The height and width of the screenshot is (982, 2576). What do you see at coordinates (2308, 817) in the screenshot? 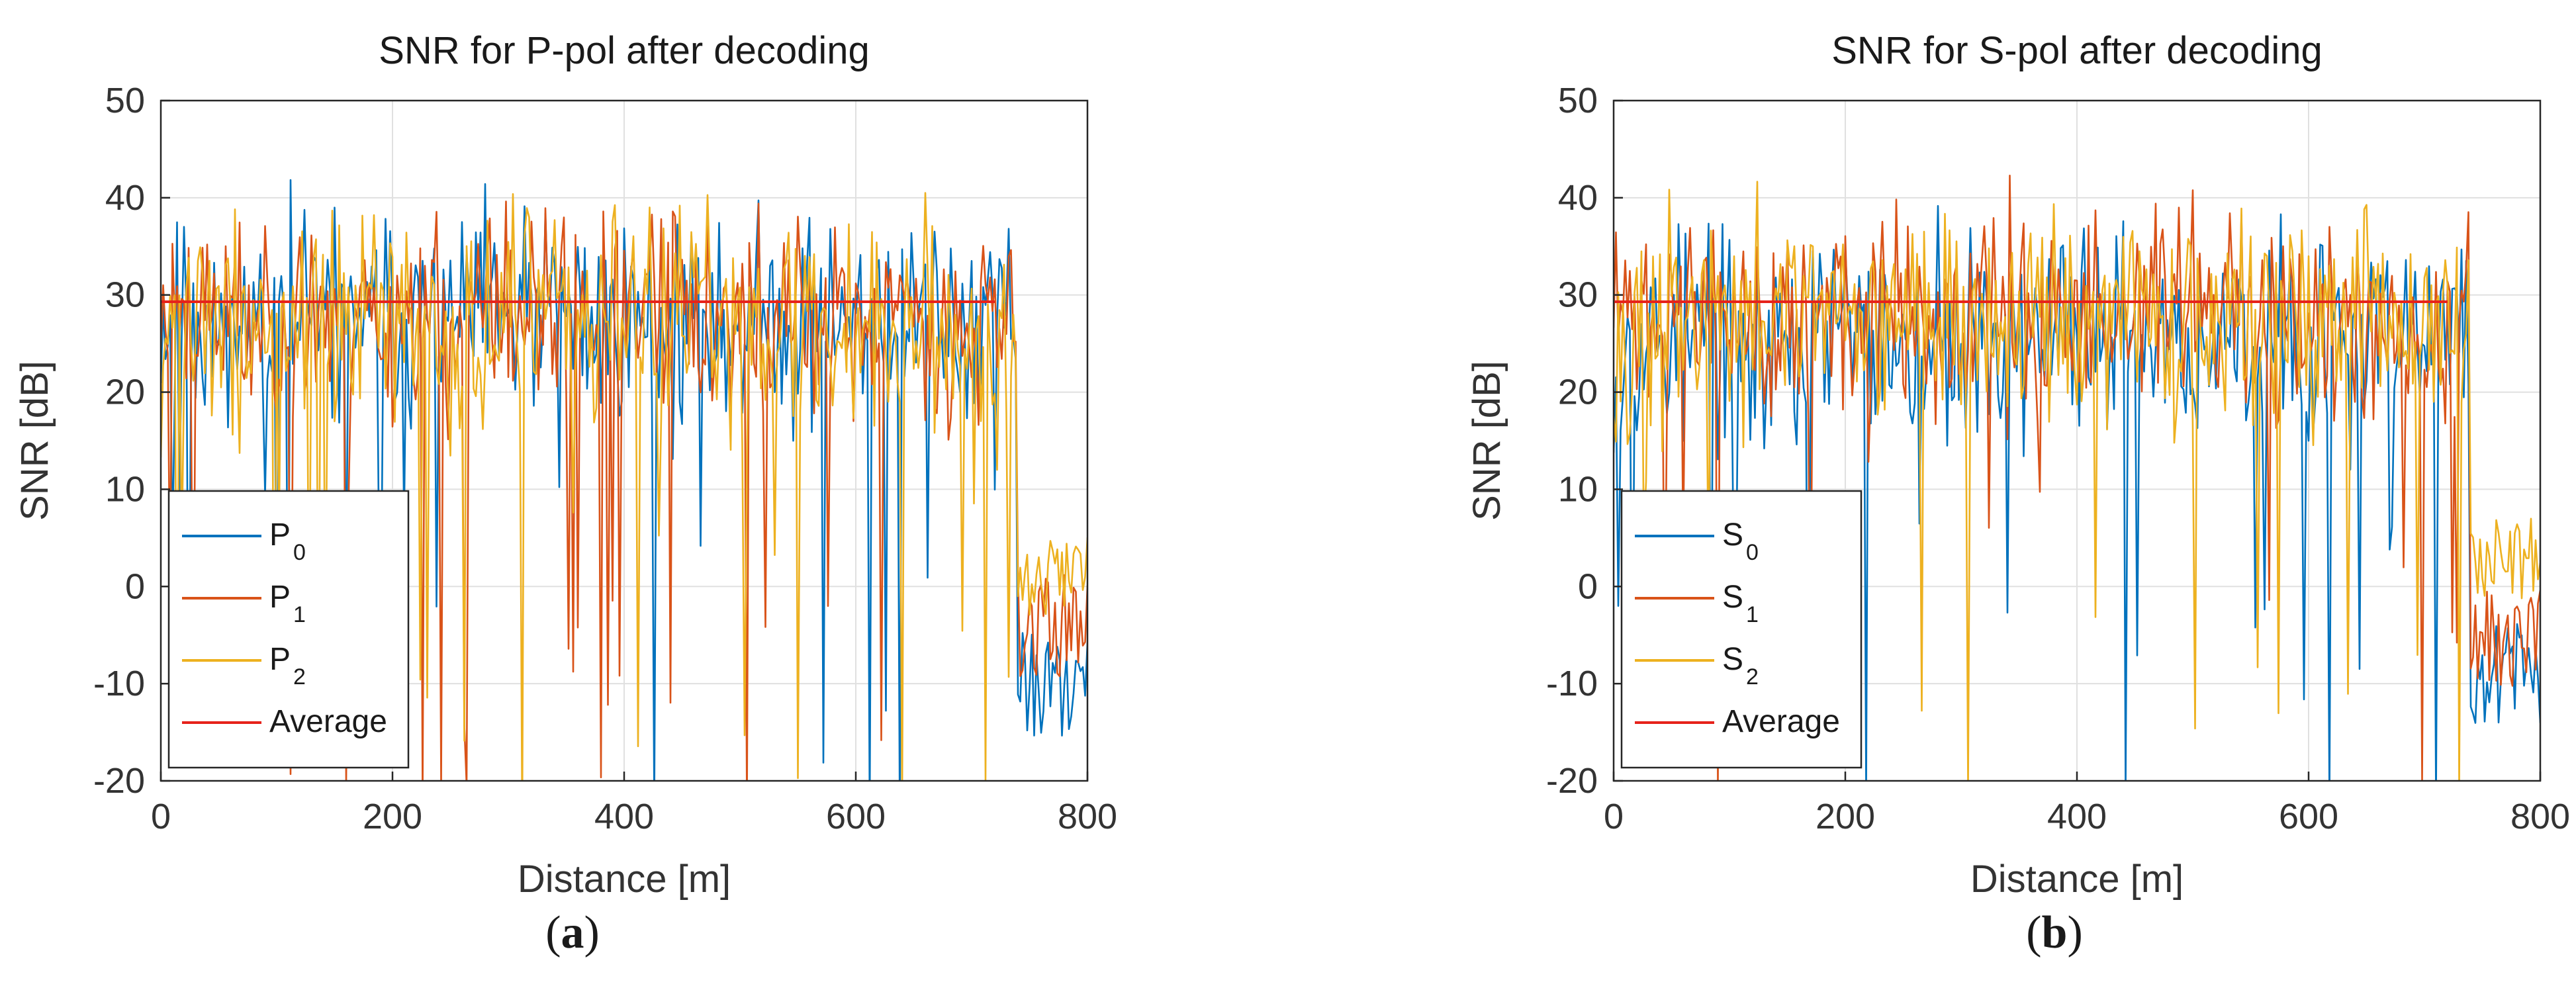
I see `chart-b-xtick-label-3: 600` at bounding box center [2308, 817].